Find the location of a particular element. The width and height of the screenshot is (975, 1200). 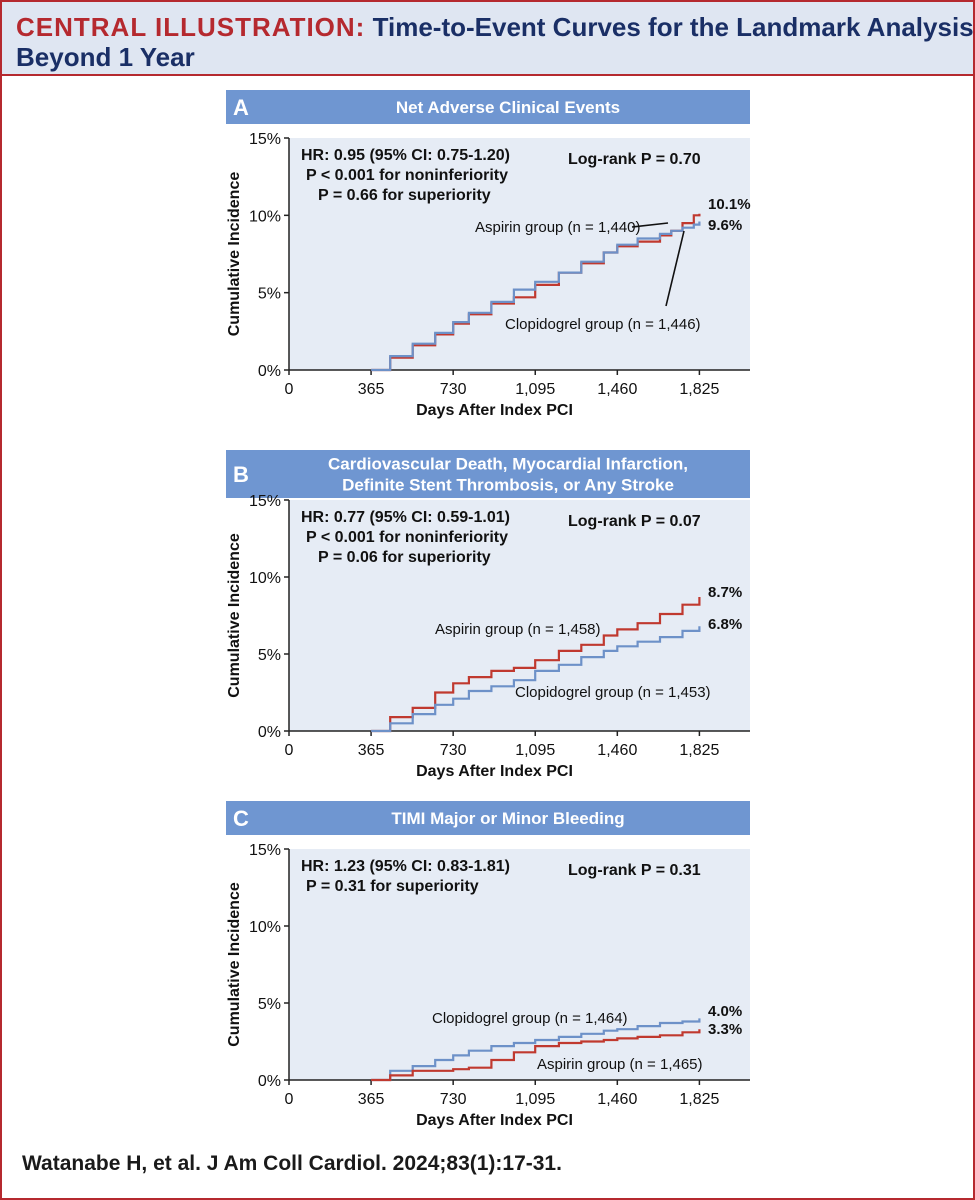

series-name-label: Clopidogrel group (n = 1,446) is located at coordinates (603, 324).